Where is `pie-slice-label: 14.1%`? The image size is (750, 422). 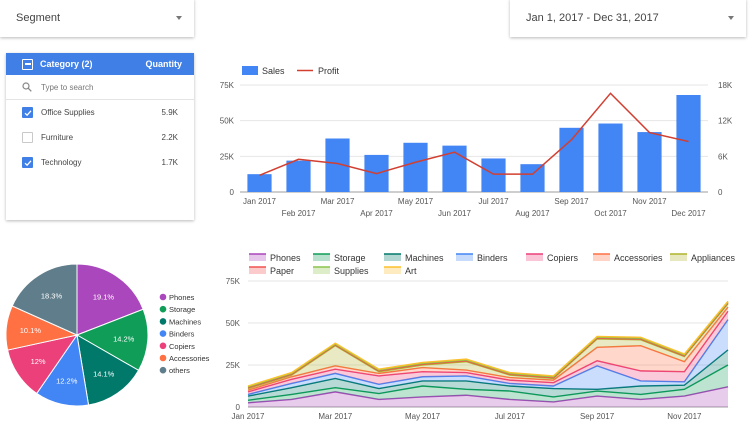
pie-slice-label: 14.1% is located at coordinates (104, 374).